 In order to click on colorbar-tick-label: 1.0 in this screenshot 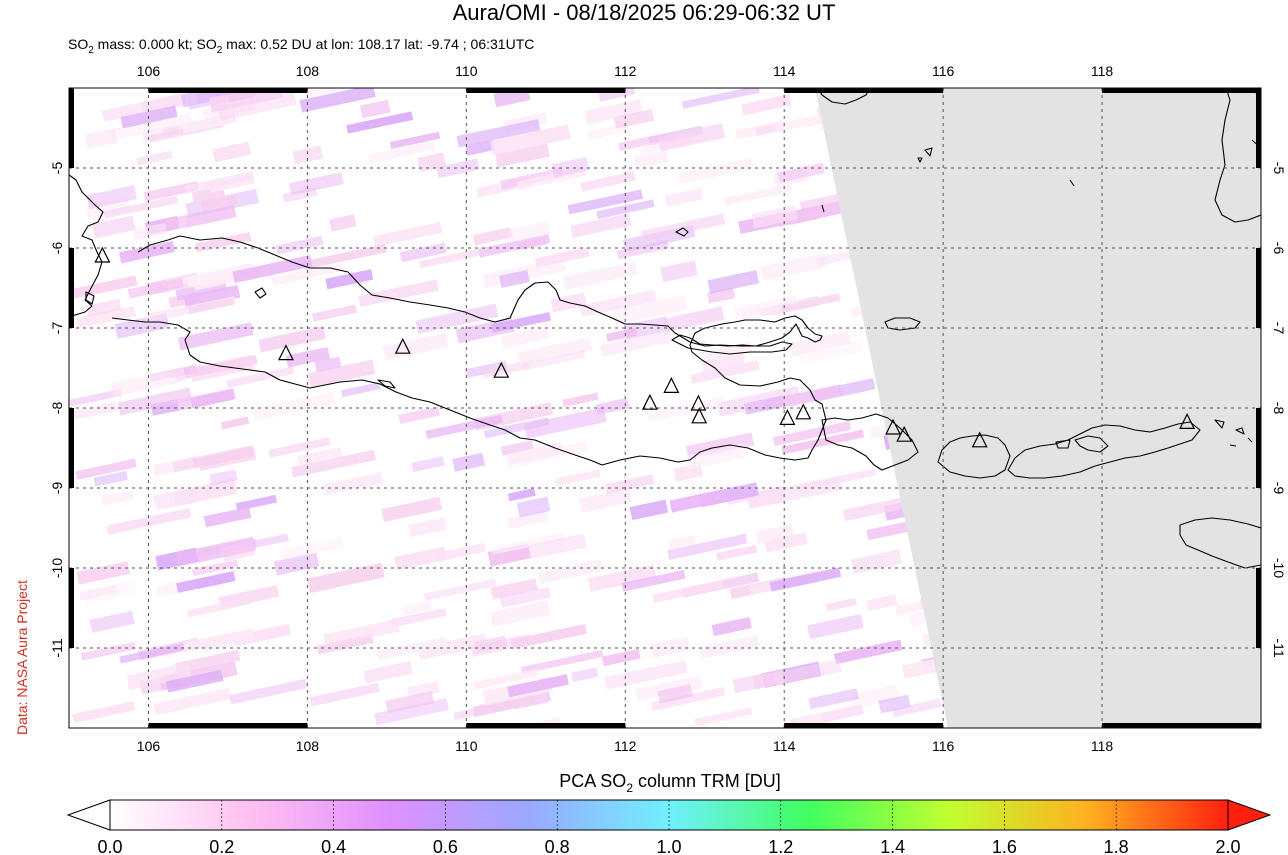, I will do `click(668, 846)`.